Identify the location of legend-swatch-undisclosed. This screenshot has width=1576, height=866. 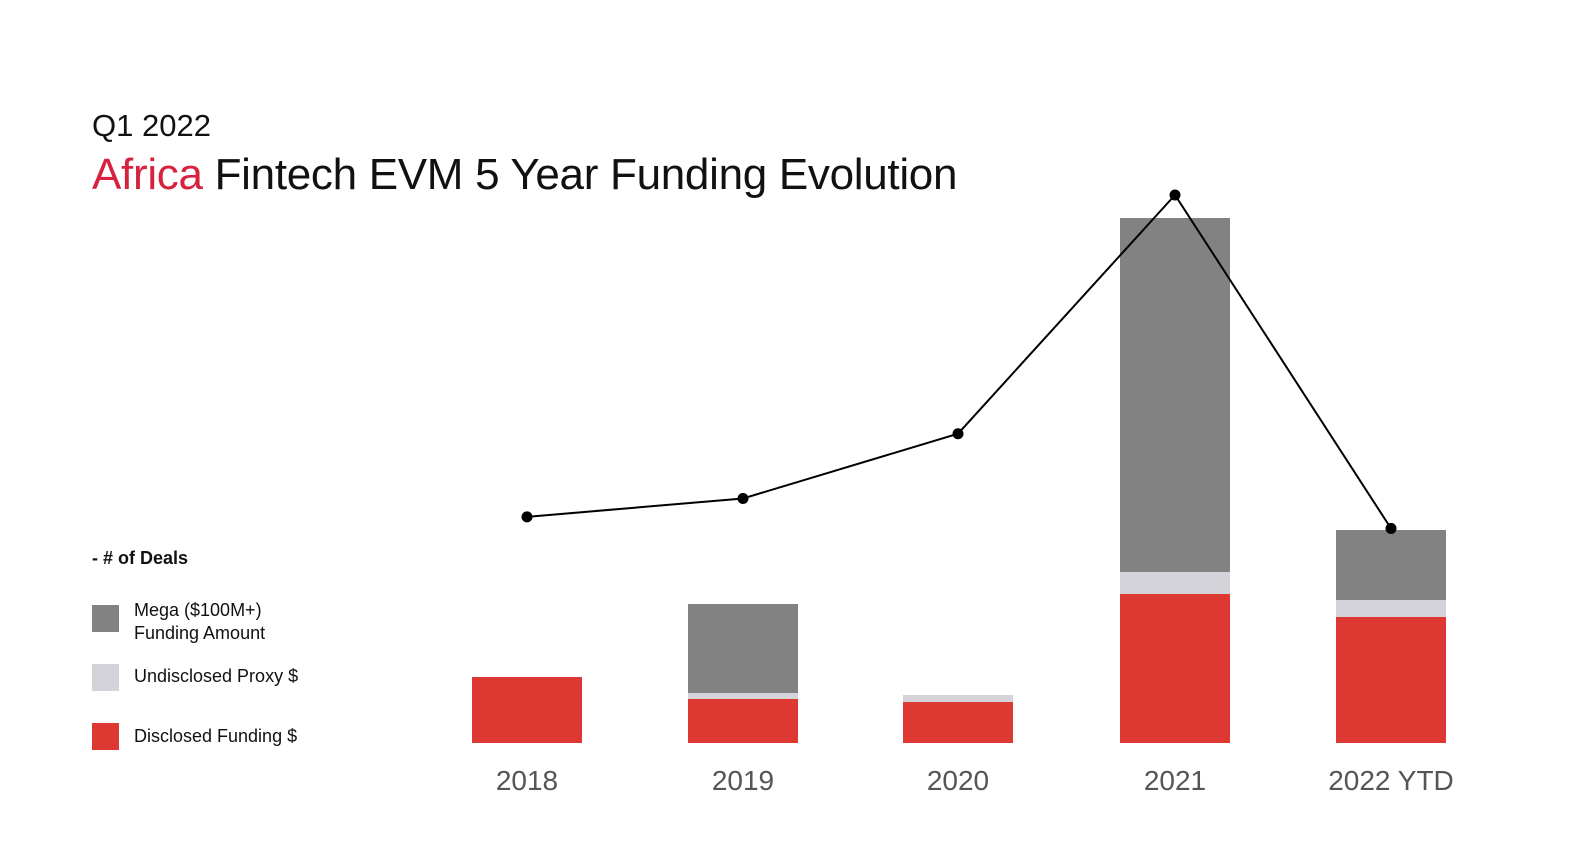
(105, 677).